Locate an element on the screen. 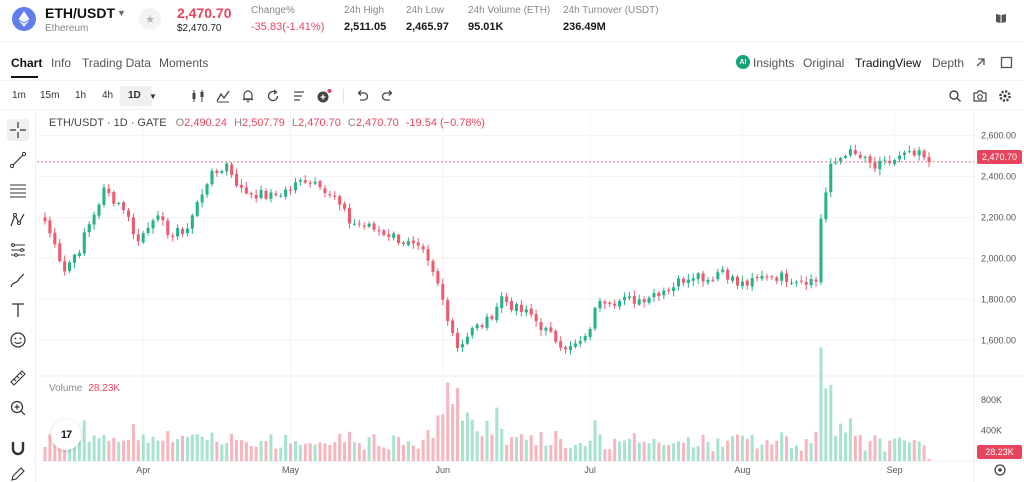 Image resolution: width=1024 pixels, height=482 pixels. magnet-icon is located at coordinates (18, 448).